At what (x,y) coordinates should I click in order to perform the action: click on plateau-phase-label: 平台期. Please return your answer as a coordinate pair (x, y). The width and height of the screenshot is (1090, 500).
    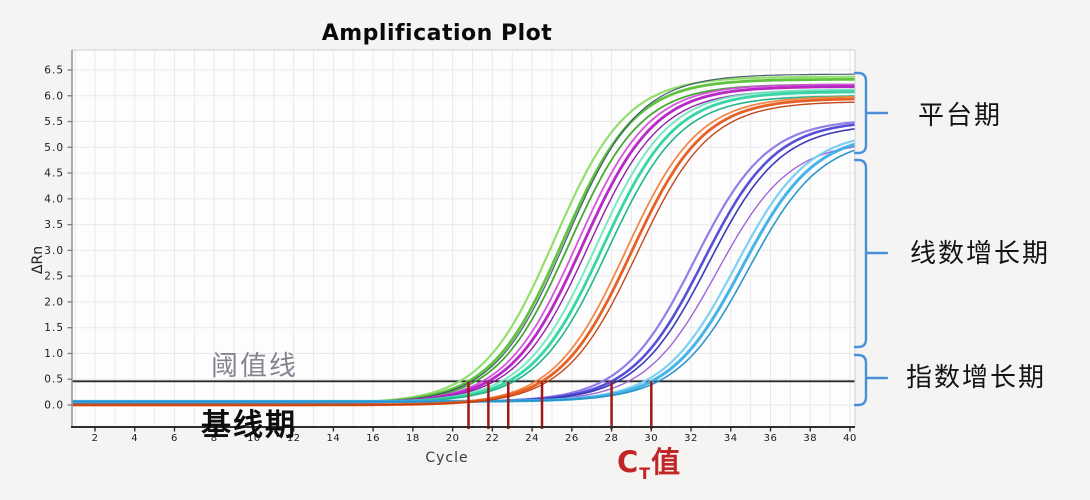
    Looking at the image, I should click on (960, 116).